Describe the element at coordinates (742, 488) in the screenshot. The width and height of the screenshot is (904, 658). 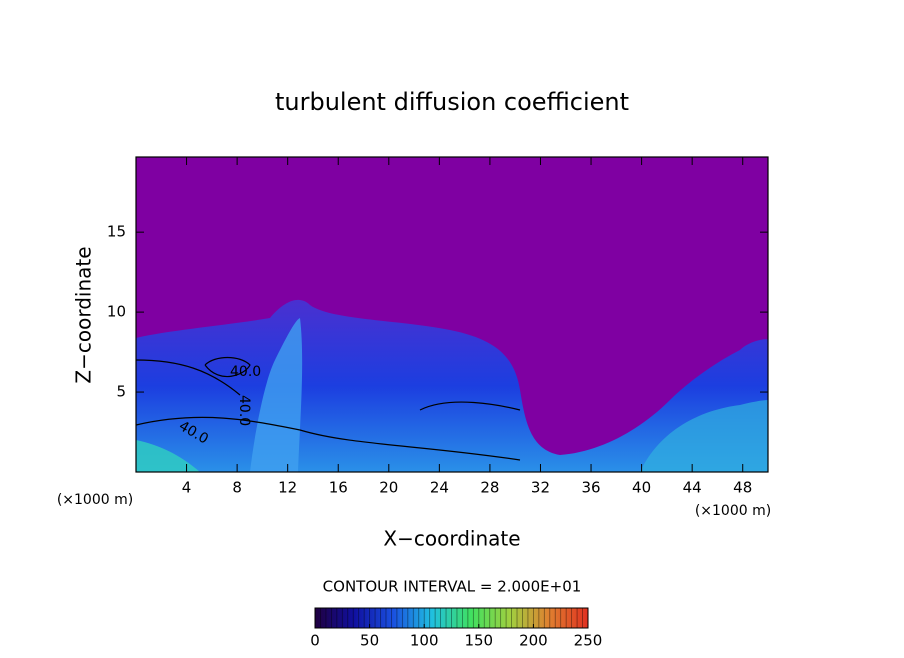
I see `x-tick-label: 48` at that location.